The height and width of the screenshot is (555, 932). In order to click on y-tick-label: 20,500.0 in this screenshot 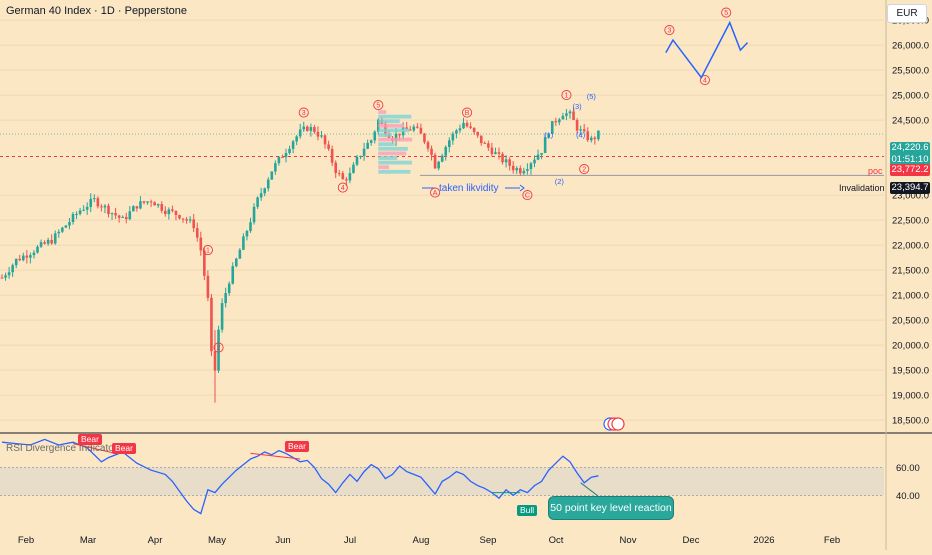, I will do `click(910, 321)`.